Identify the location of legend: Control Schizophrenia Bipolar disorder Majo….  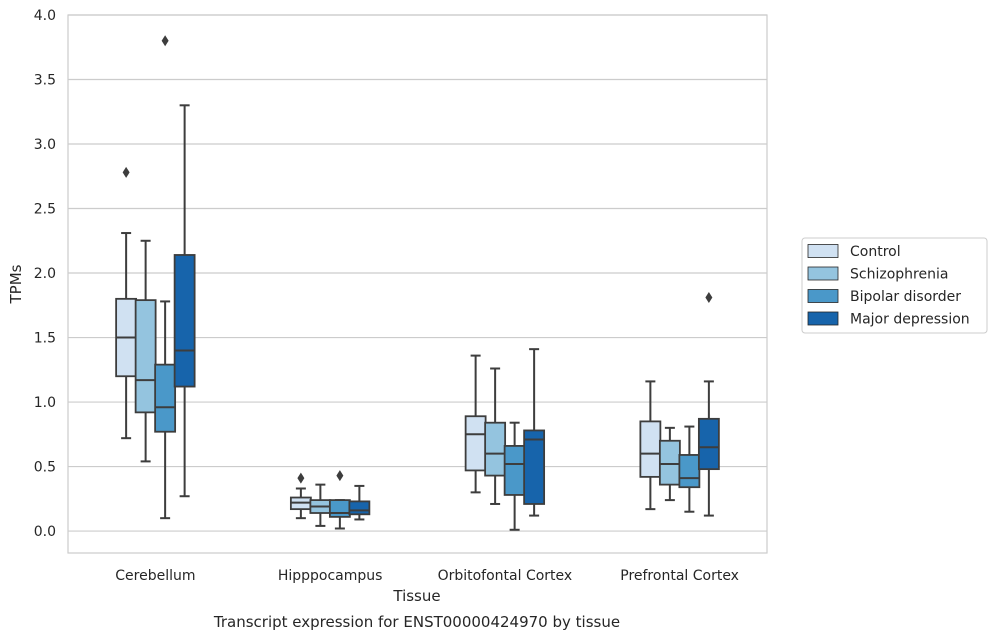
(894, 285).